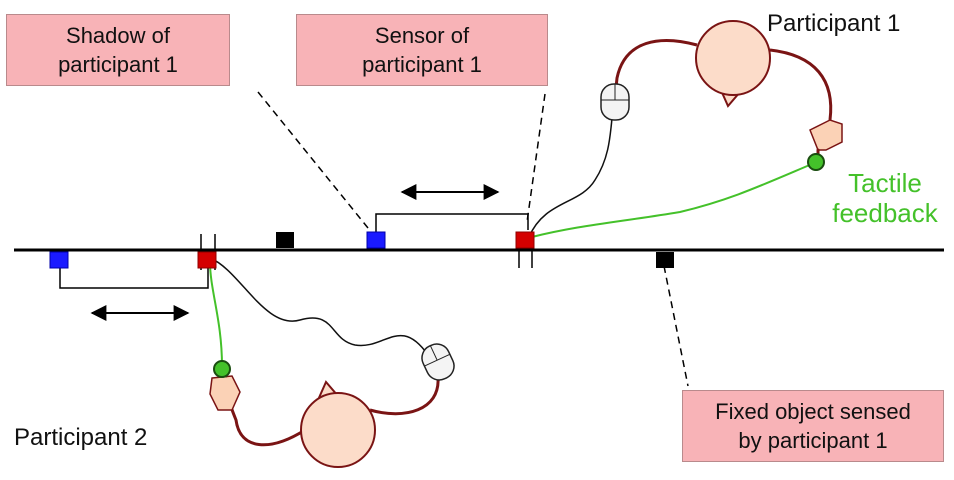 The image size is (954, 480). What do you see at coordinates (118, 50) in the screenshot?
I see `callout-shadow-of-participant-1: Shadow of participant 1` at bounding box center [118, 50].